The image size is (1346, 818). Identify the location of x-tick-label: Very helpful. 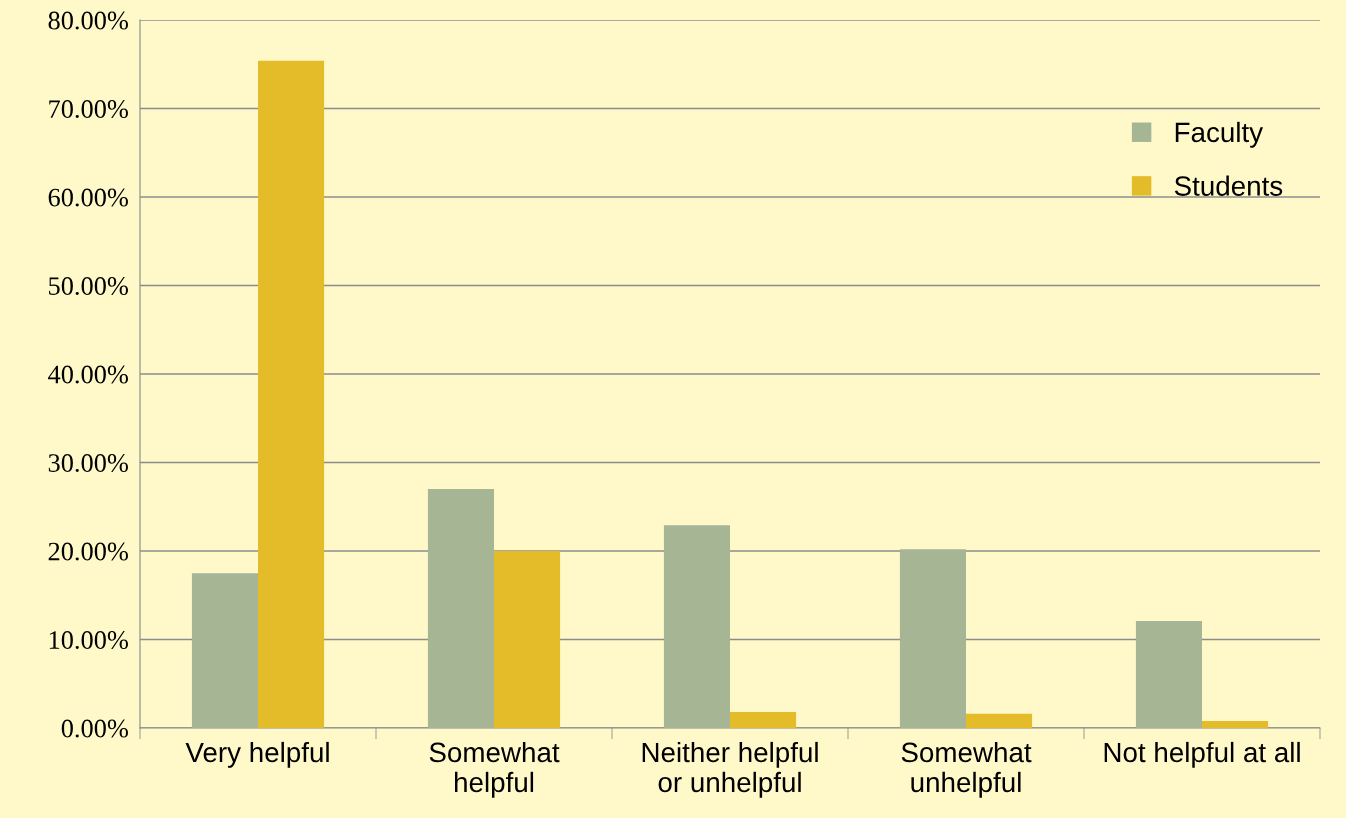
(257, 754).